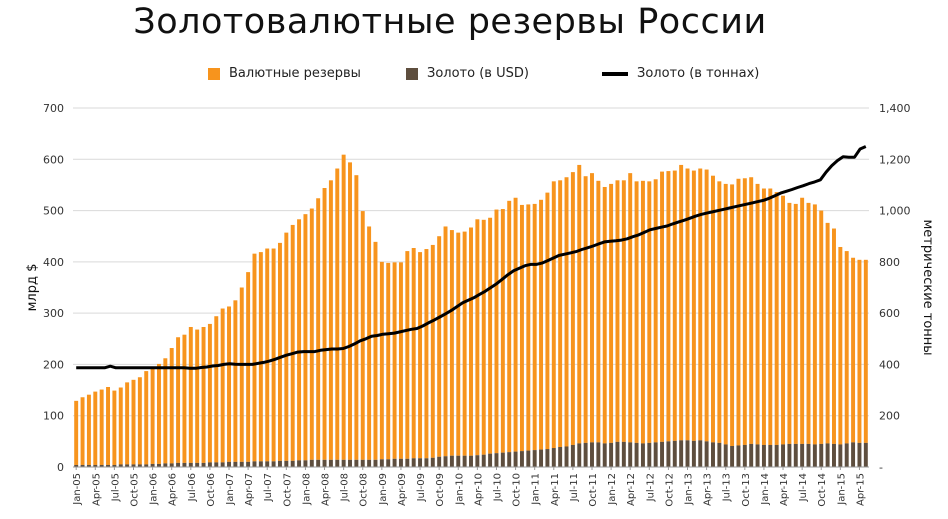 The height and width of the screenshot is (519, 948). What do you see at coordinates (669, 490) in the screenshot?
I see `x-tick-label: Oct-12` at bounding box center [669, 490].